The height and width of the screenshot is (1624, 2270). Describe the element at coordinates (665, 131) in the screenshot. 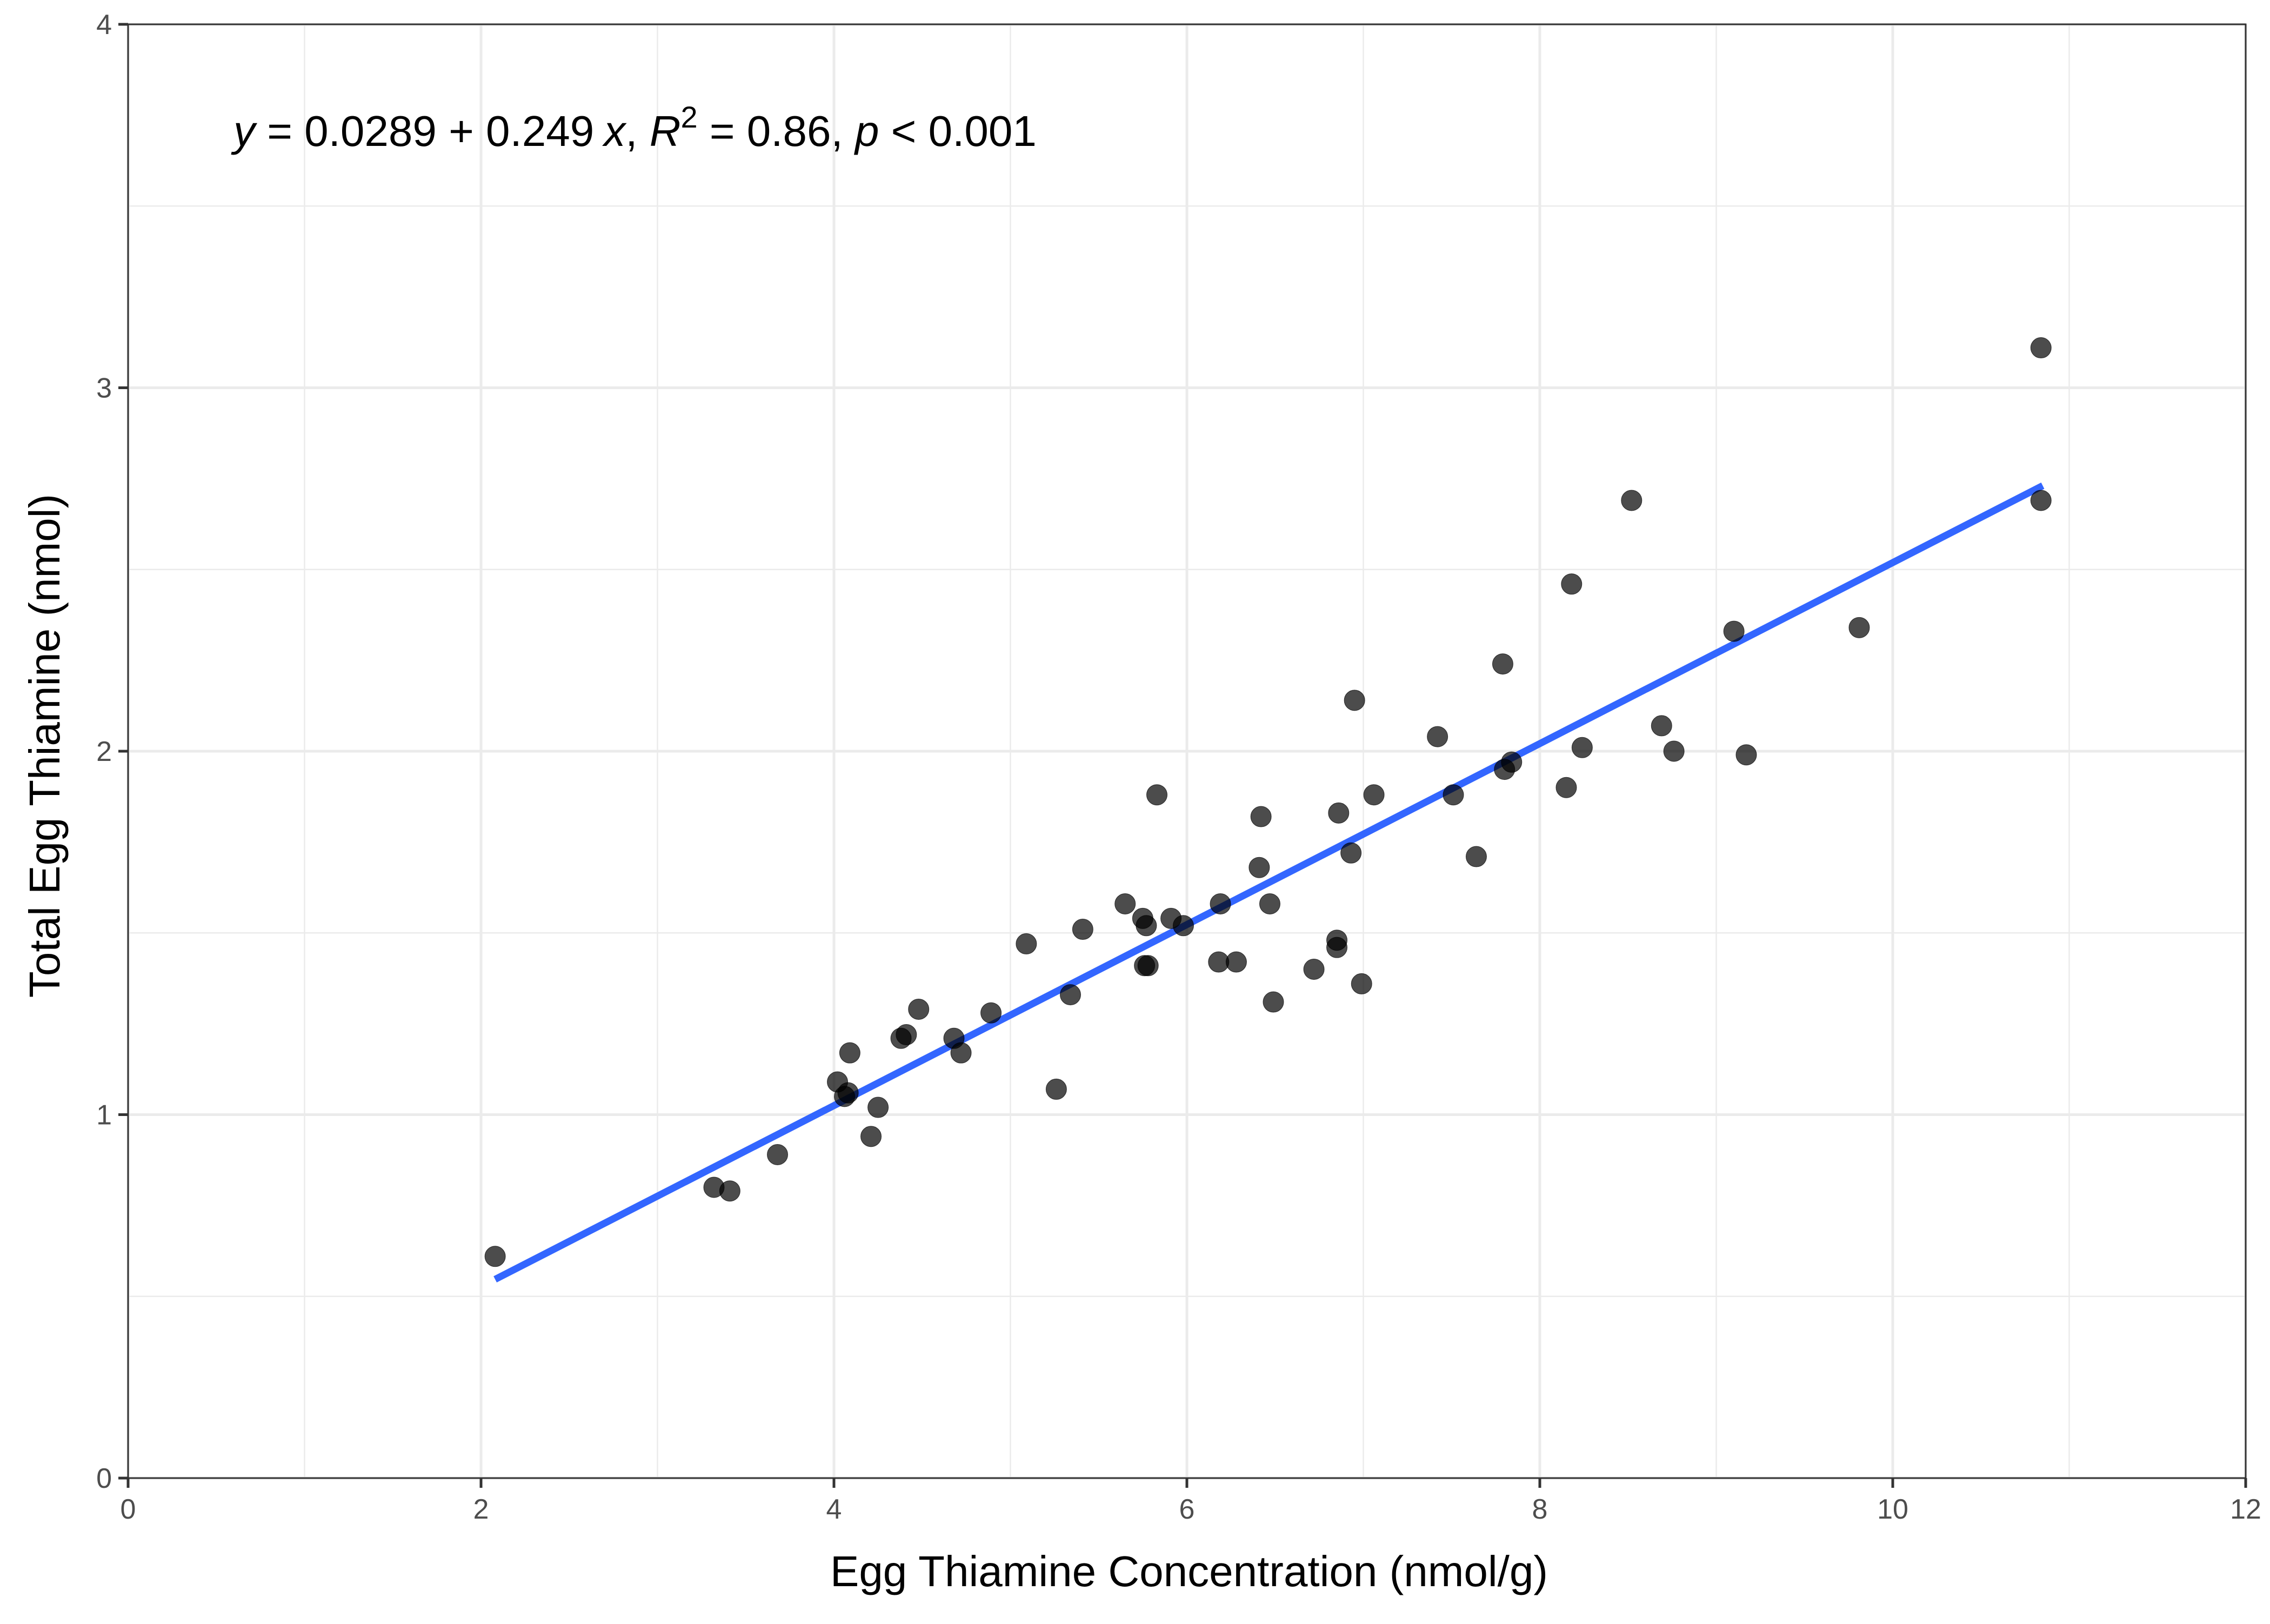

I see `annotation-r-variable: R` at that location.